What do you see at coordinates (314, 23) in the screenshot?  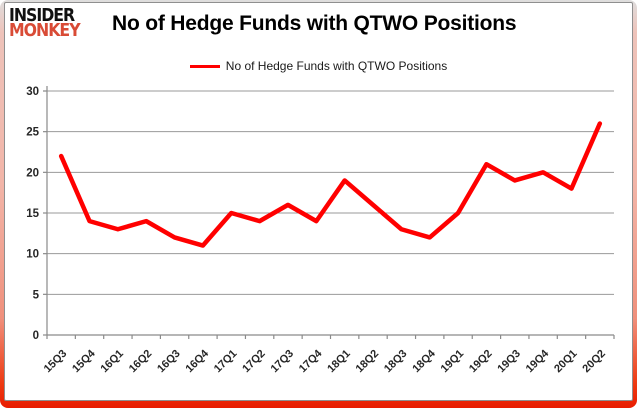 I see `chart-title: No of Hedge Funds with QTWO Positions` at bounding box center [314, 23].